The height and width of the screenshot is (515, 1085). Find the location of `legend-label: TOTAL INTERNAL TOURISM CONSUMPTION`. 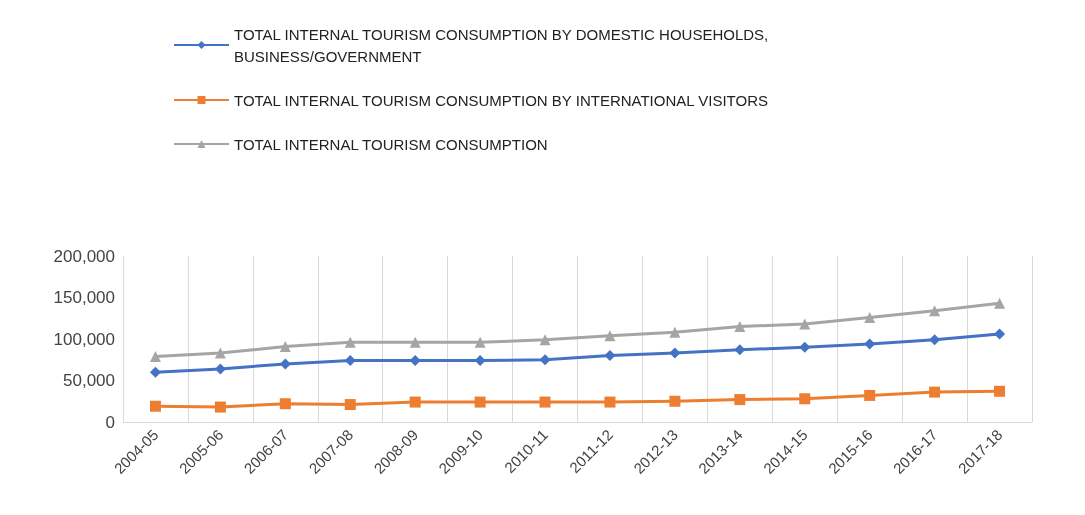

legend-label: TOTAL INTERNAL TOURISM CONSUMPTION is located at coordinates (391, 144).